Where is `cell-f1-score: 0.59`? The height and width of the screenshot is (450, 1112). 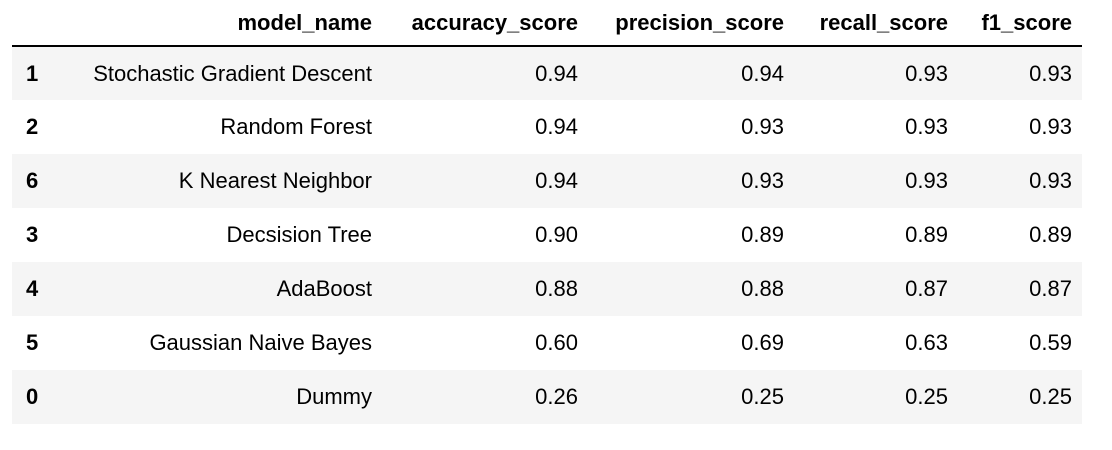 cell-f1-score: 0.59 is located at coordinates (1050, 342).